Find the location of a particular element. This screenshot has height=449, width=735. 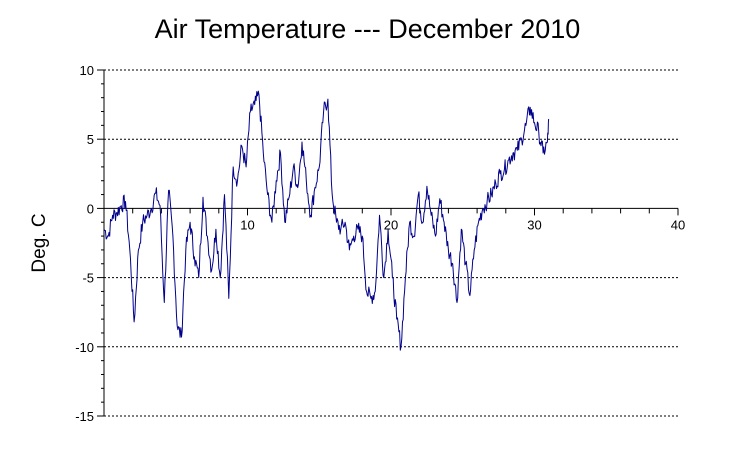

chart-title: Air Temperature --- December 2010 is located at coordinates (367, 29).